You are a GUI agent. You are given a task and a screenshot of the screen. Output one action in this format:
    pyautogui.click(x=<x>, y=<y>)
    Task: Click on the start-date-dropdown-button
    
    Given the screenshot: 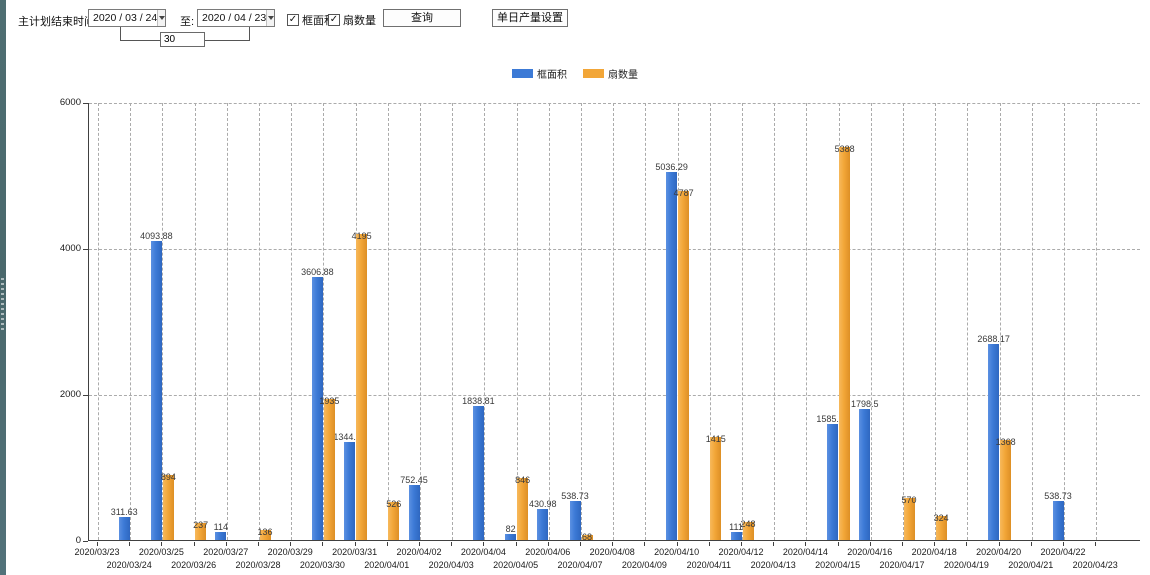 What is the action you would take?
    pyautogui.click(x=161, y=18)
    